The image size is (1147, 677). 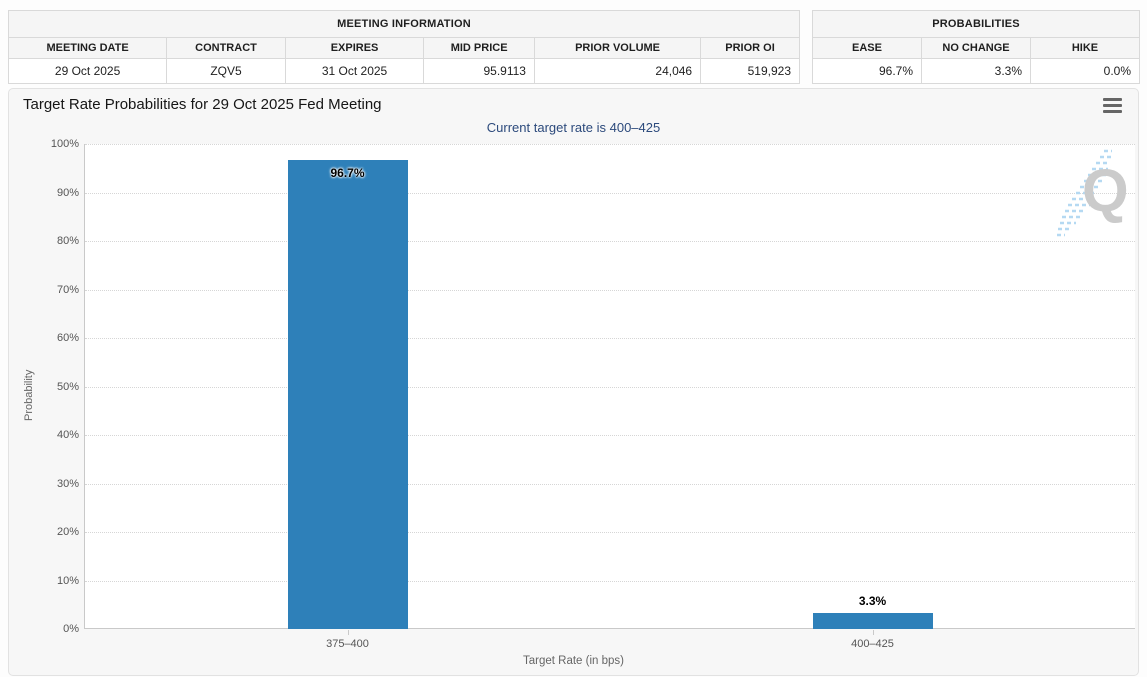 What do you see at coordinates (354, 71) in the screenshot?
I see `expires-value: 31 Oct 2025` at bounding box center [354, 71].